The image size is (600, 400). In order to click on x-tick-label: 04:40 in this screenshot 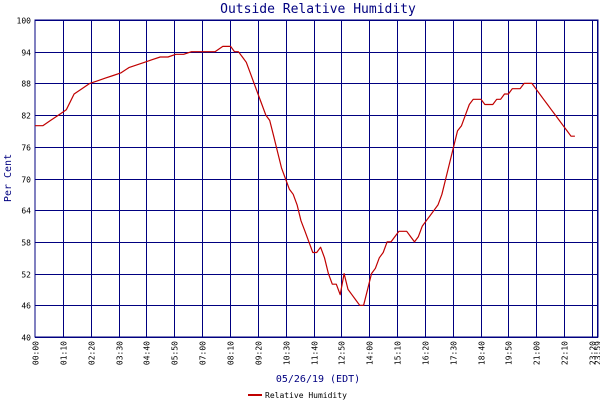, I will do `click(147, 353)`.